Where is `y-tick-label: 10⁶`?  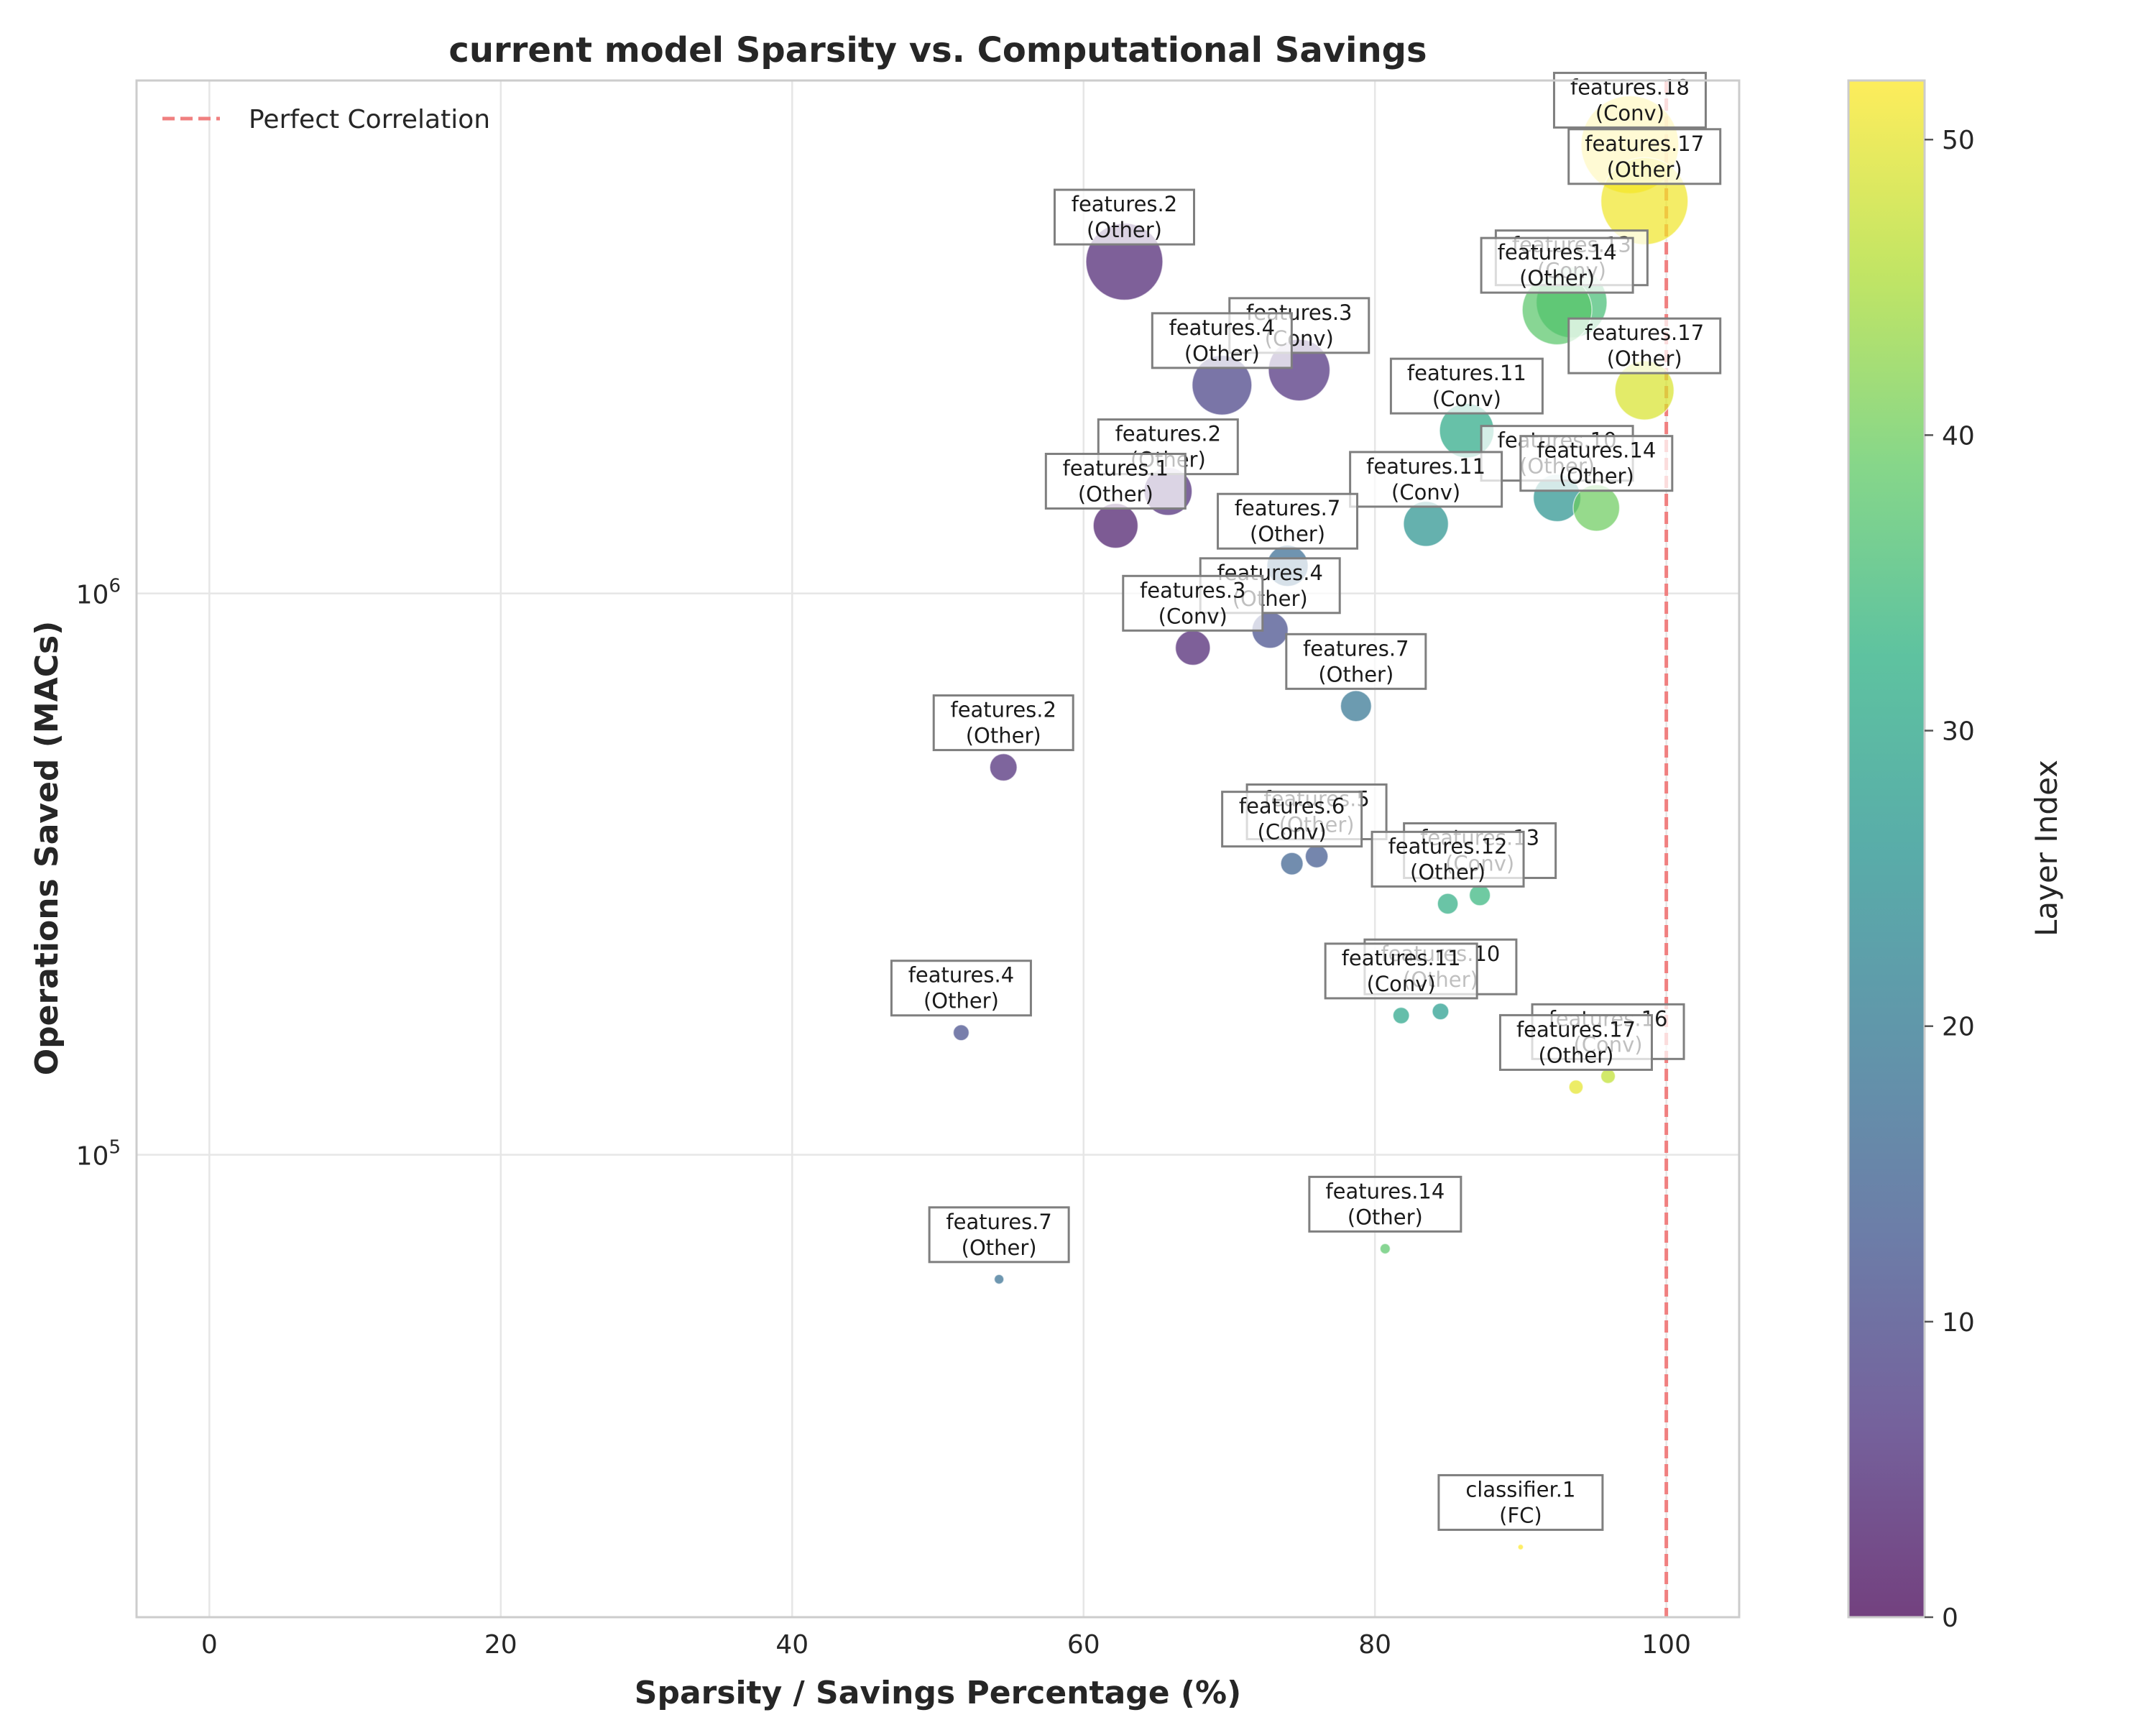 y-tick-label: 10⁶ is located at coordinates (98, 593).